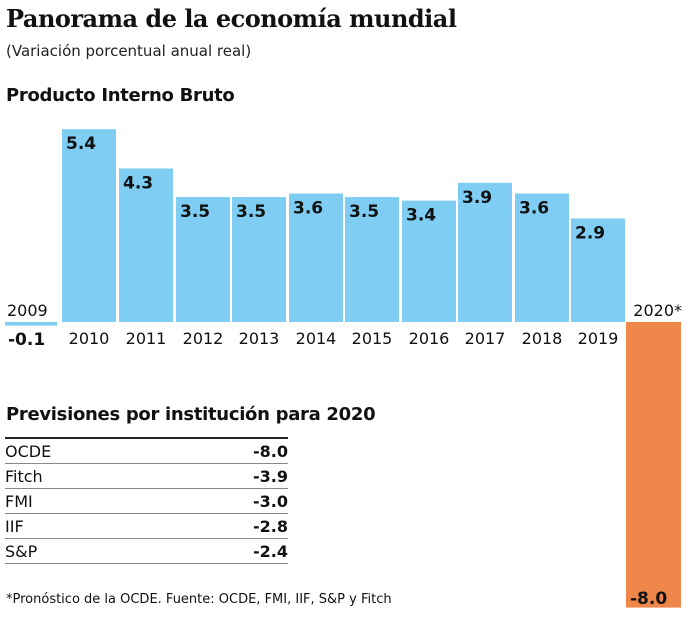 The height and width of the screenshot is (620, 685). Describe the element at coordinates (259, 338) in the screenshot. I see `year-label-2013: 2013` at that location.